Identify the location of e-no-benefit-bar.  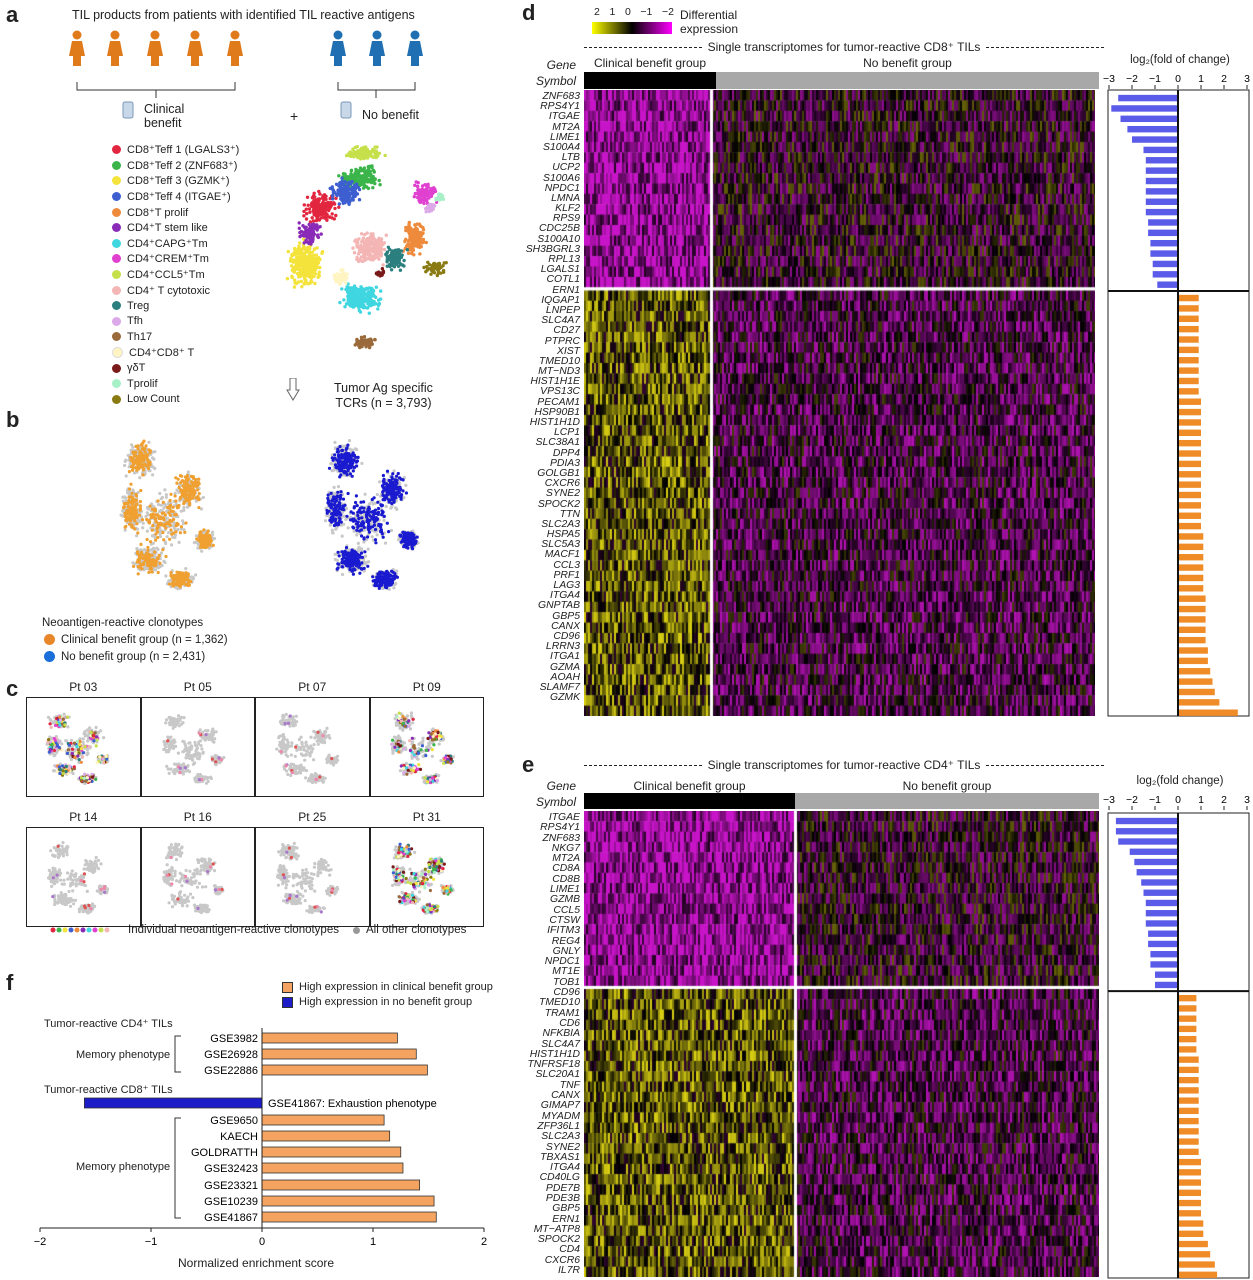
(947, 801).